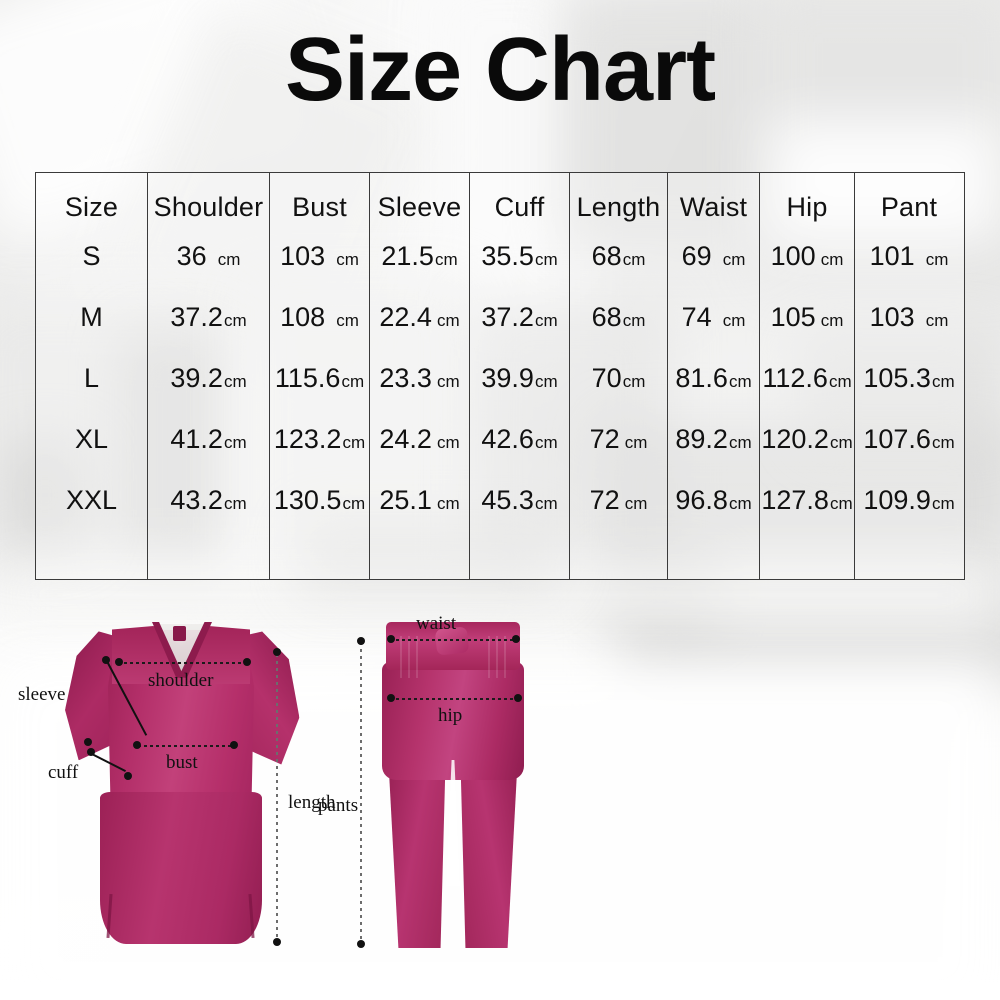 The width and height of the screenshot is (1000, 1000). I want to click on column-header-waist: Waist, so click(713, 206).